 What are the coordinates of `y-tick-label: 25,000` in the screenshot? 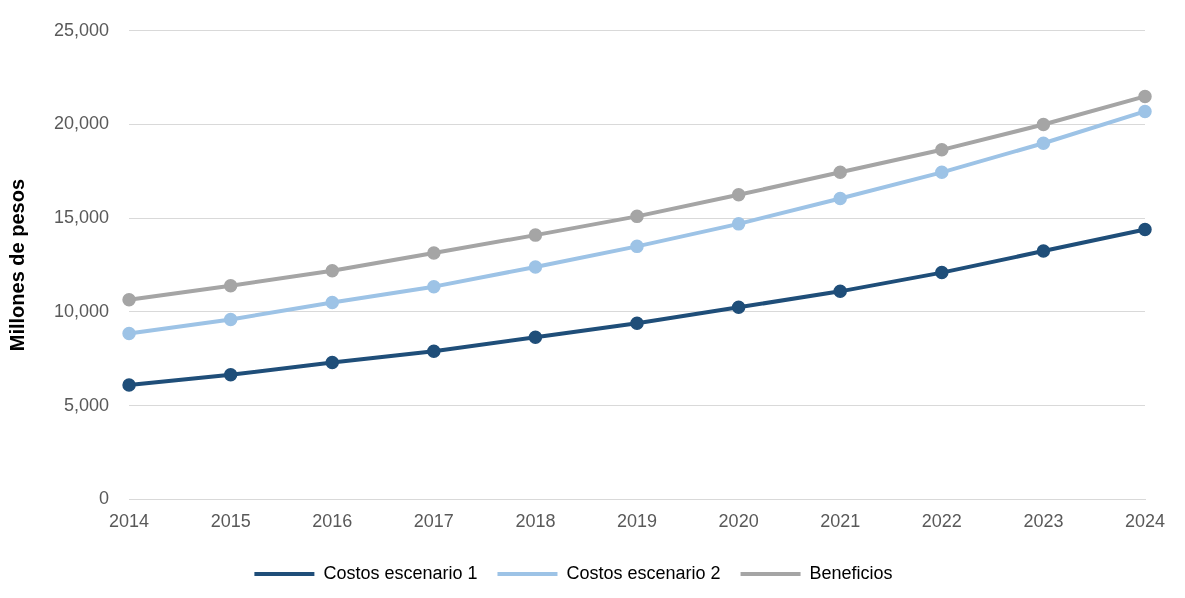 It's located at (81, 29).